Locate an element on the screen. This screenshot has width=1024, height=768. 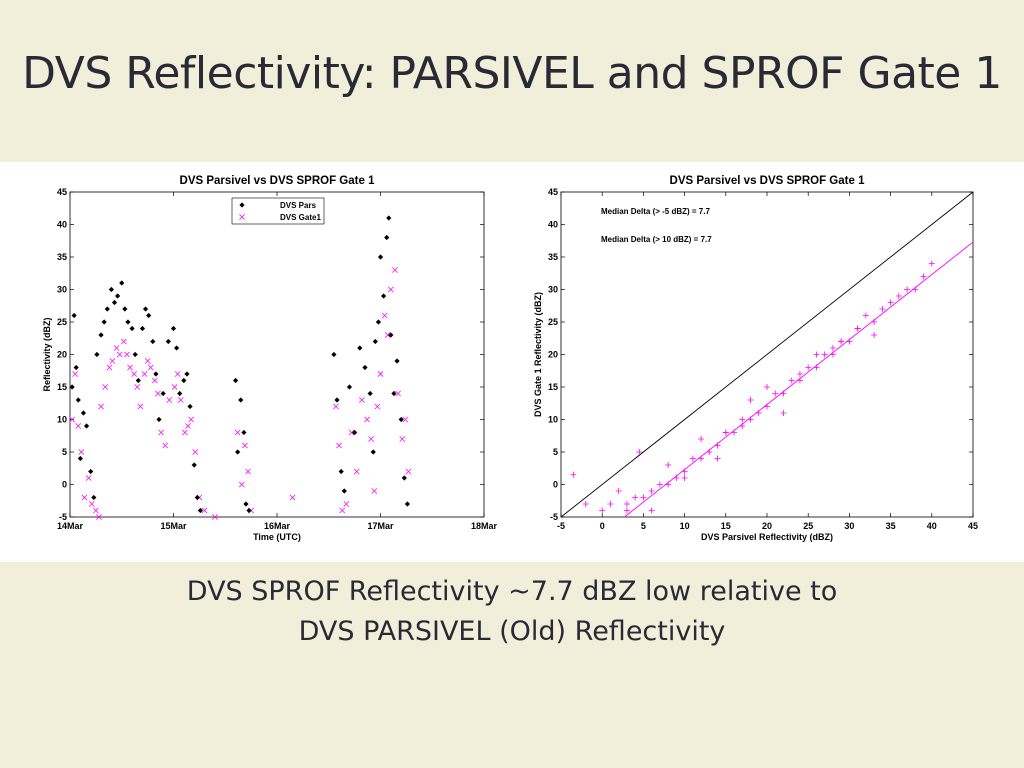
x-tick-label: 25 is located at coordinates (808, 526).